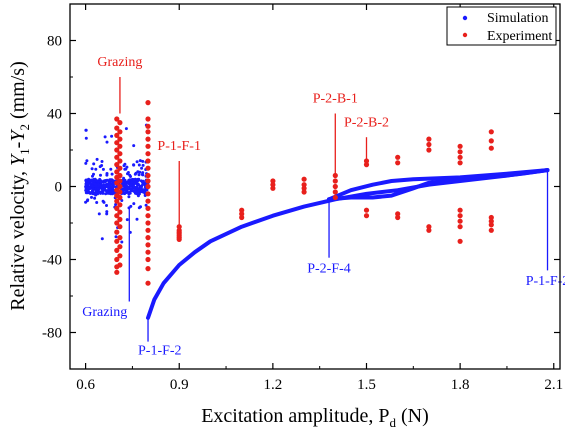  What do you see at coordinates (465, 18) in the screenshot?
I see `legend-marker-simulation` at bounding box center [465, 18].